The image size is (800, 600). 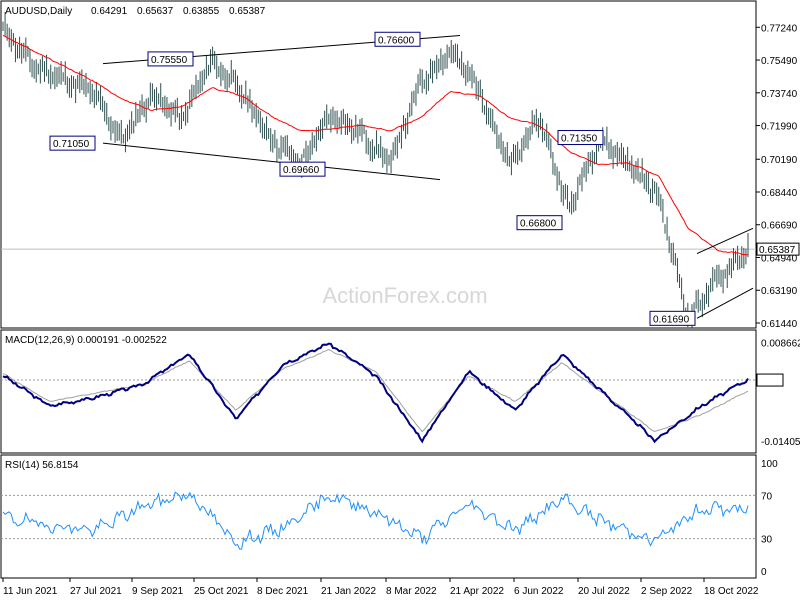 What do you see at coordinates (779, 61) in the screenshot?
I see `price-tick-label: 0.75490` at bounding box center [779, 61].